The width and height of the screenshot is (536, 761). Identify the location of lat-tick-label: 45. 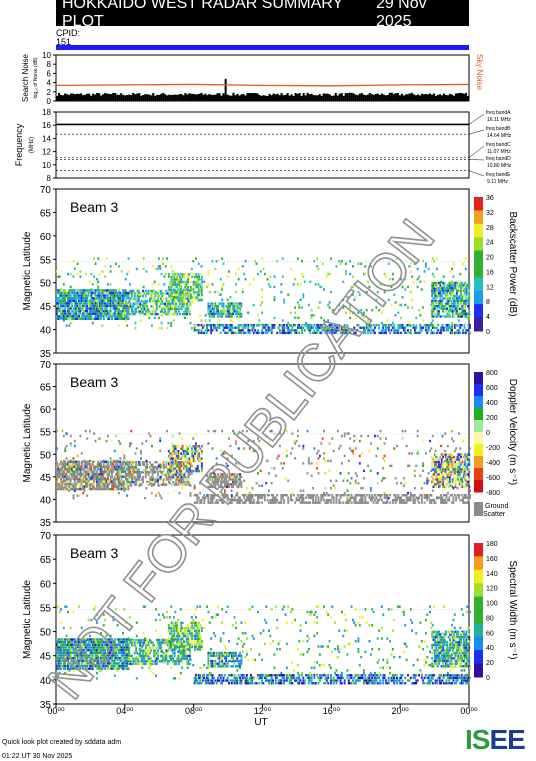
(46, 307).